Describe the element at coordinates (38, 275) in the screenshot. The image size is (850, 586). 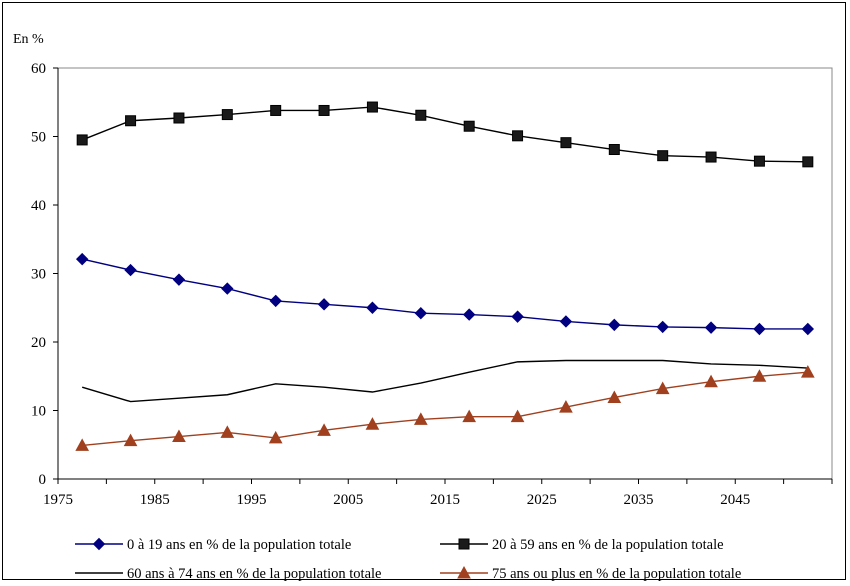
I see `y-tick-label: 30` at that location.